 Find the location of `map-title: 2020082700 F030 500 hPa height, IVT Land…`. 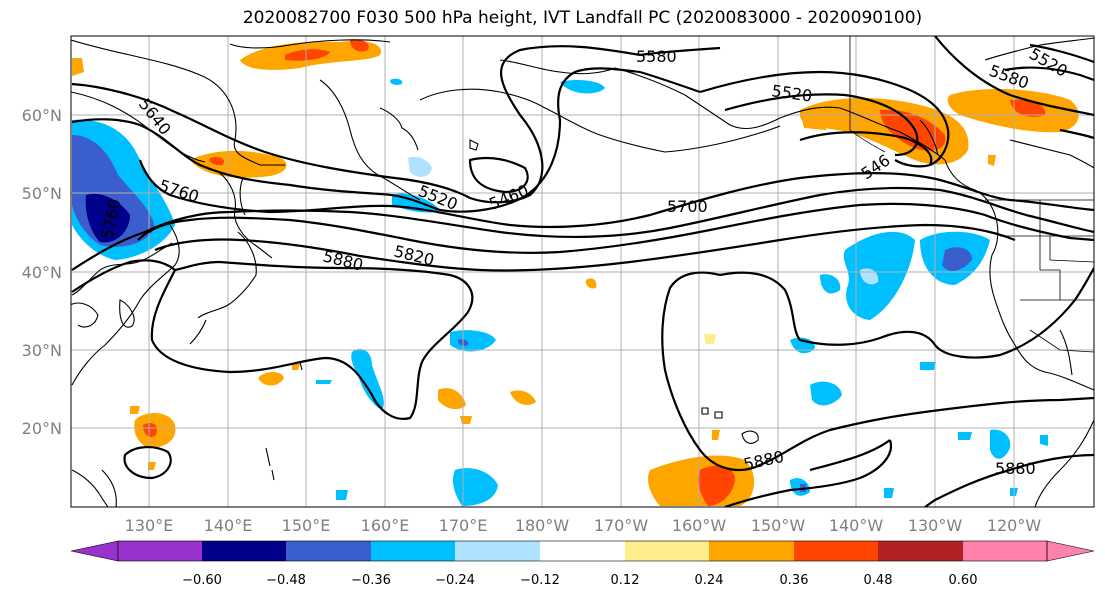

map-title: 2020082700 F030 500 hPa height, IVT Land… is located at coordinates (582, 18).